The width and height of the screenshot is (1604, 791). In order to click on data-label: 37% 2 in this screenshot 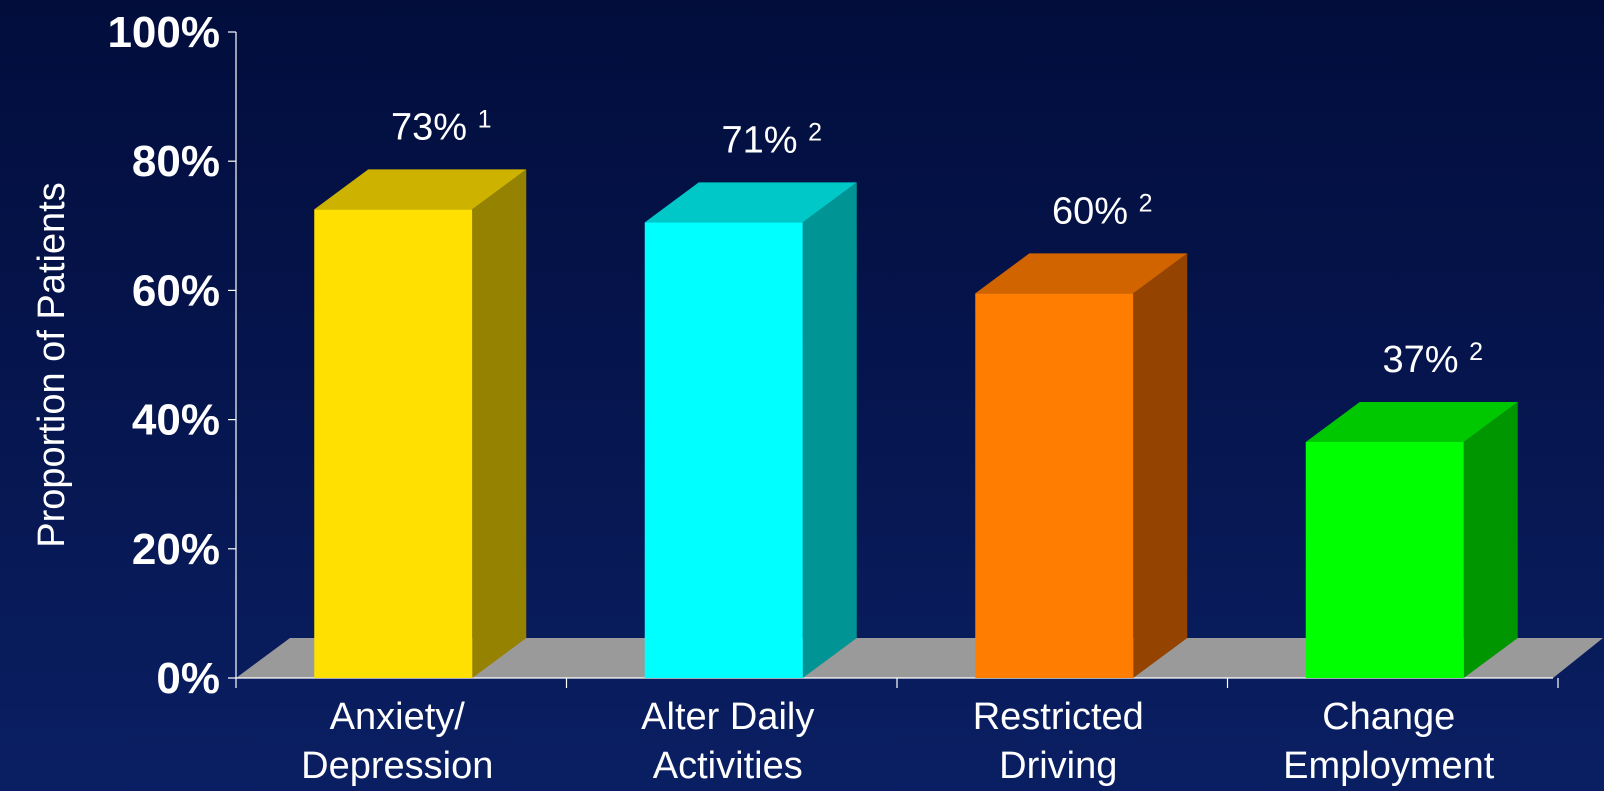, I will do `click(1432, 359)`.